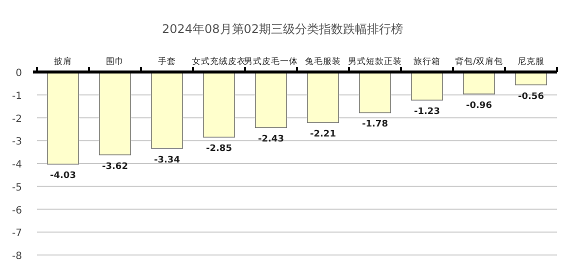 This screenshot has height=271, width=565. What do you see at coordinates (375, 61) in the screenshot?
I see `x-tick-label: 男式短款正装` at bounding box center [375, 61].